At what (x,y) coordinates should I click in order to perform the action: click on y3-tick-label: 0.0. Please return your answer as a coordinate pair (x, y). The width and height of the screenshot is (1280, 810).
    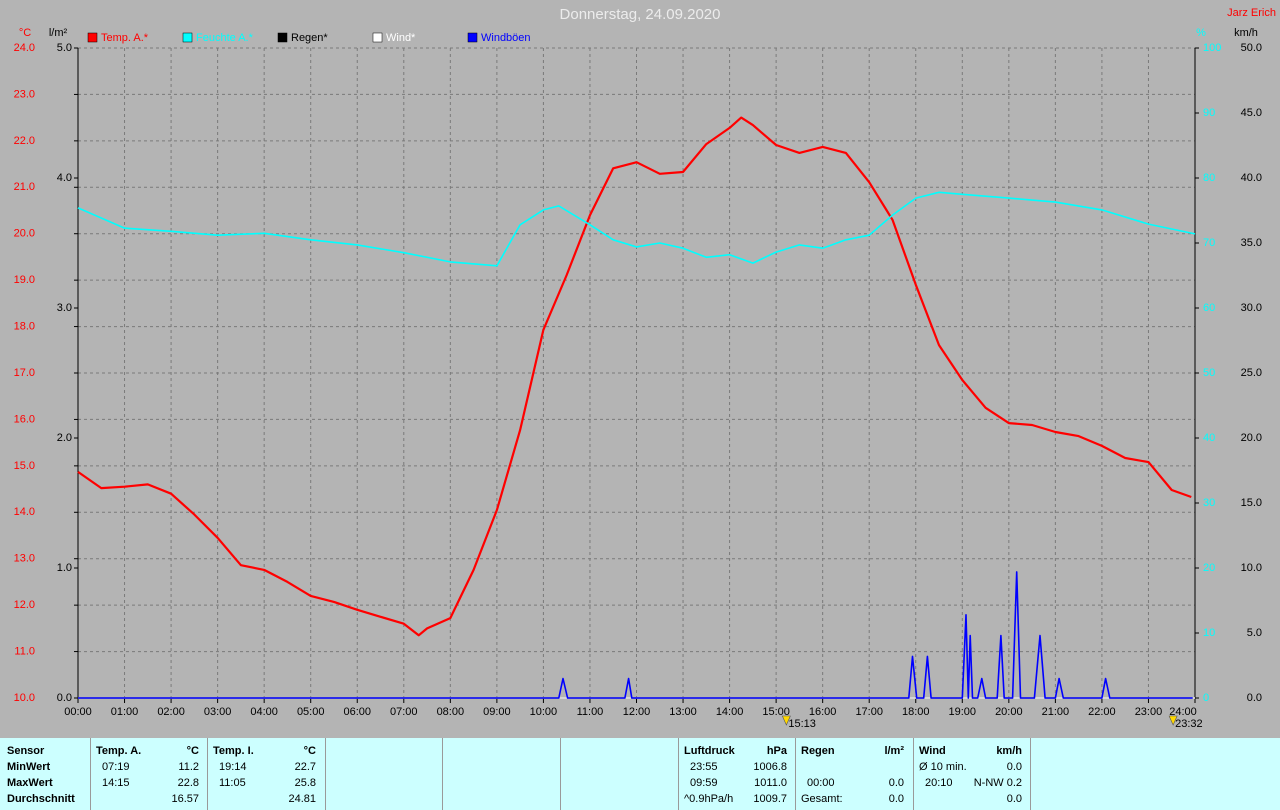
    Looking at the image, I should click on (64, 698).